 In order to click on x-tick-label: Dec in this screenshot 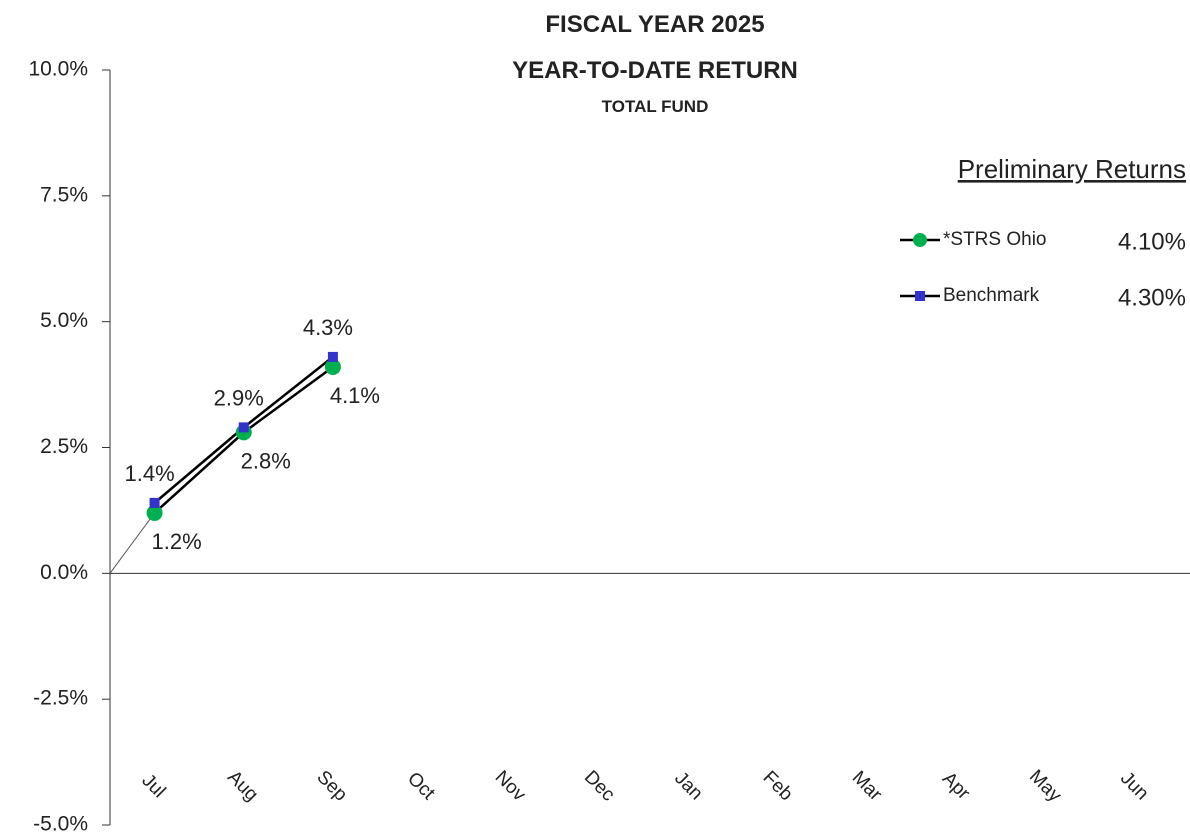, I will do `click(599, 786)`.